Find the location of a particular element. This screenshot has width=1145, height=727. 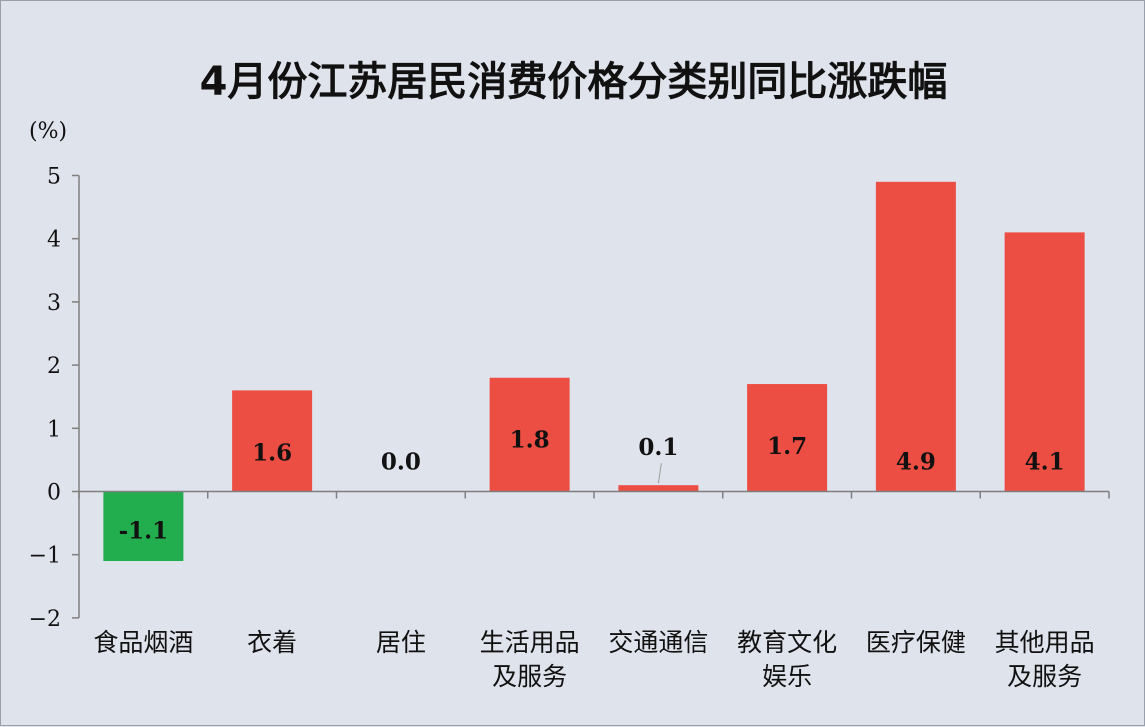

y-tick-label: −2 is located at coordinates (45, 619).